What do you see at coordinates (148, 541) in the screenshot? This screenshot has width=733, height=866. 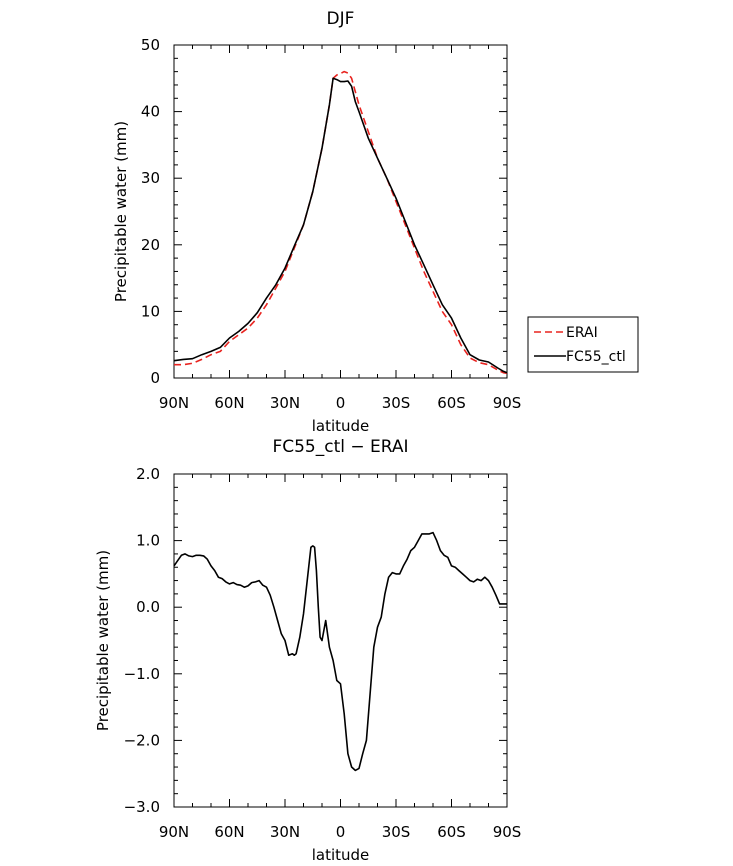 I see `y-tick-label: 1.0` at bounding box center [148, 541].